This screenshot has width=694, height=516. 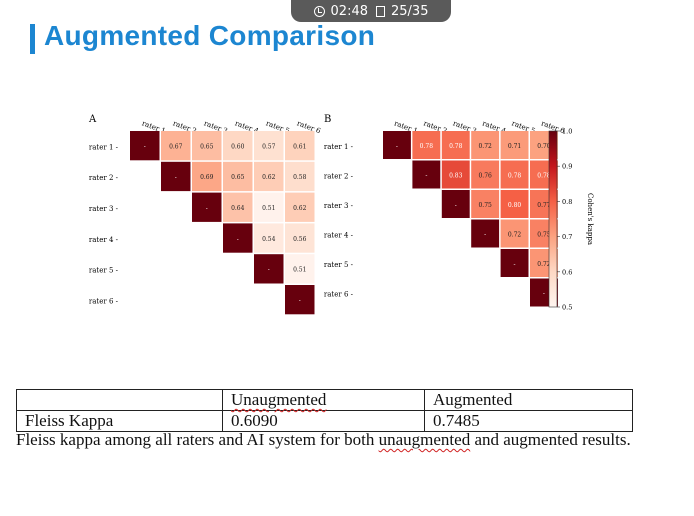 What do you see at coordinates (380, 11) in the screenshot?
I see `slide-icon` at bounding box center [380, 11].